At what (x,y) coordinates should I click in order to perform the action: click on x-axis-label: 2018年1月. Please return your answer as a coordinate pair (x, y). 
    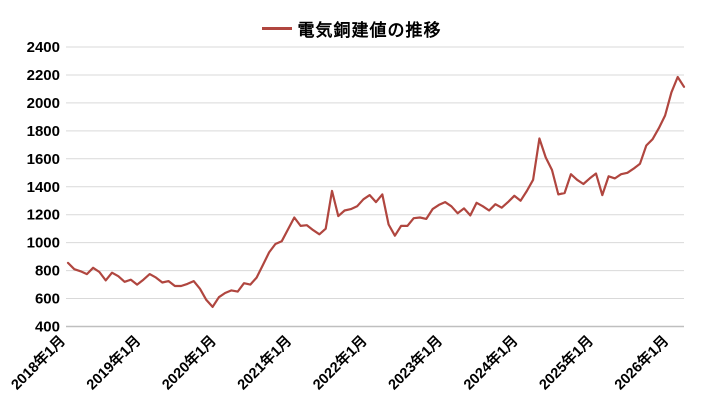
    Looking at the image, I should click on (38, 363).